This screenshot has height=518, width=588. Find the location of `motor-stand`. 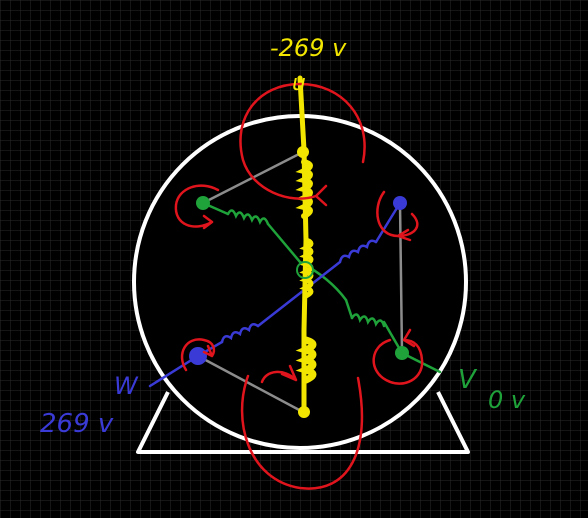

motor-stand is located at coordinates (303, 422).